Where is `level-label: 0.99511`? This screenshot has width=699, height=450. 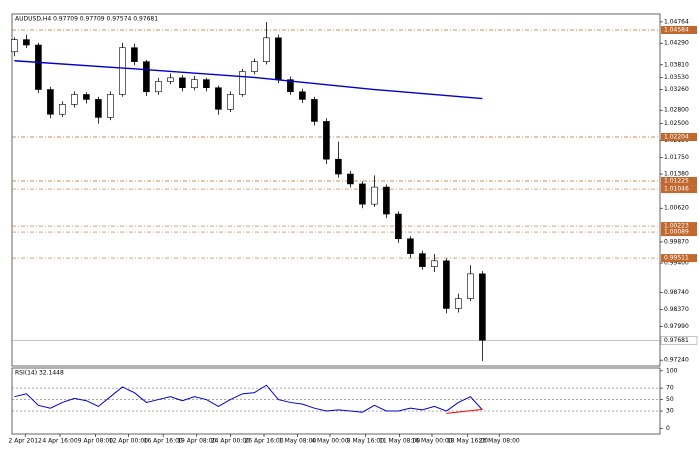 level-label: 0.99511 is located at coordinates (676, 258).